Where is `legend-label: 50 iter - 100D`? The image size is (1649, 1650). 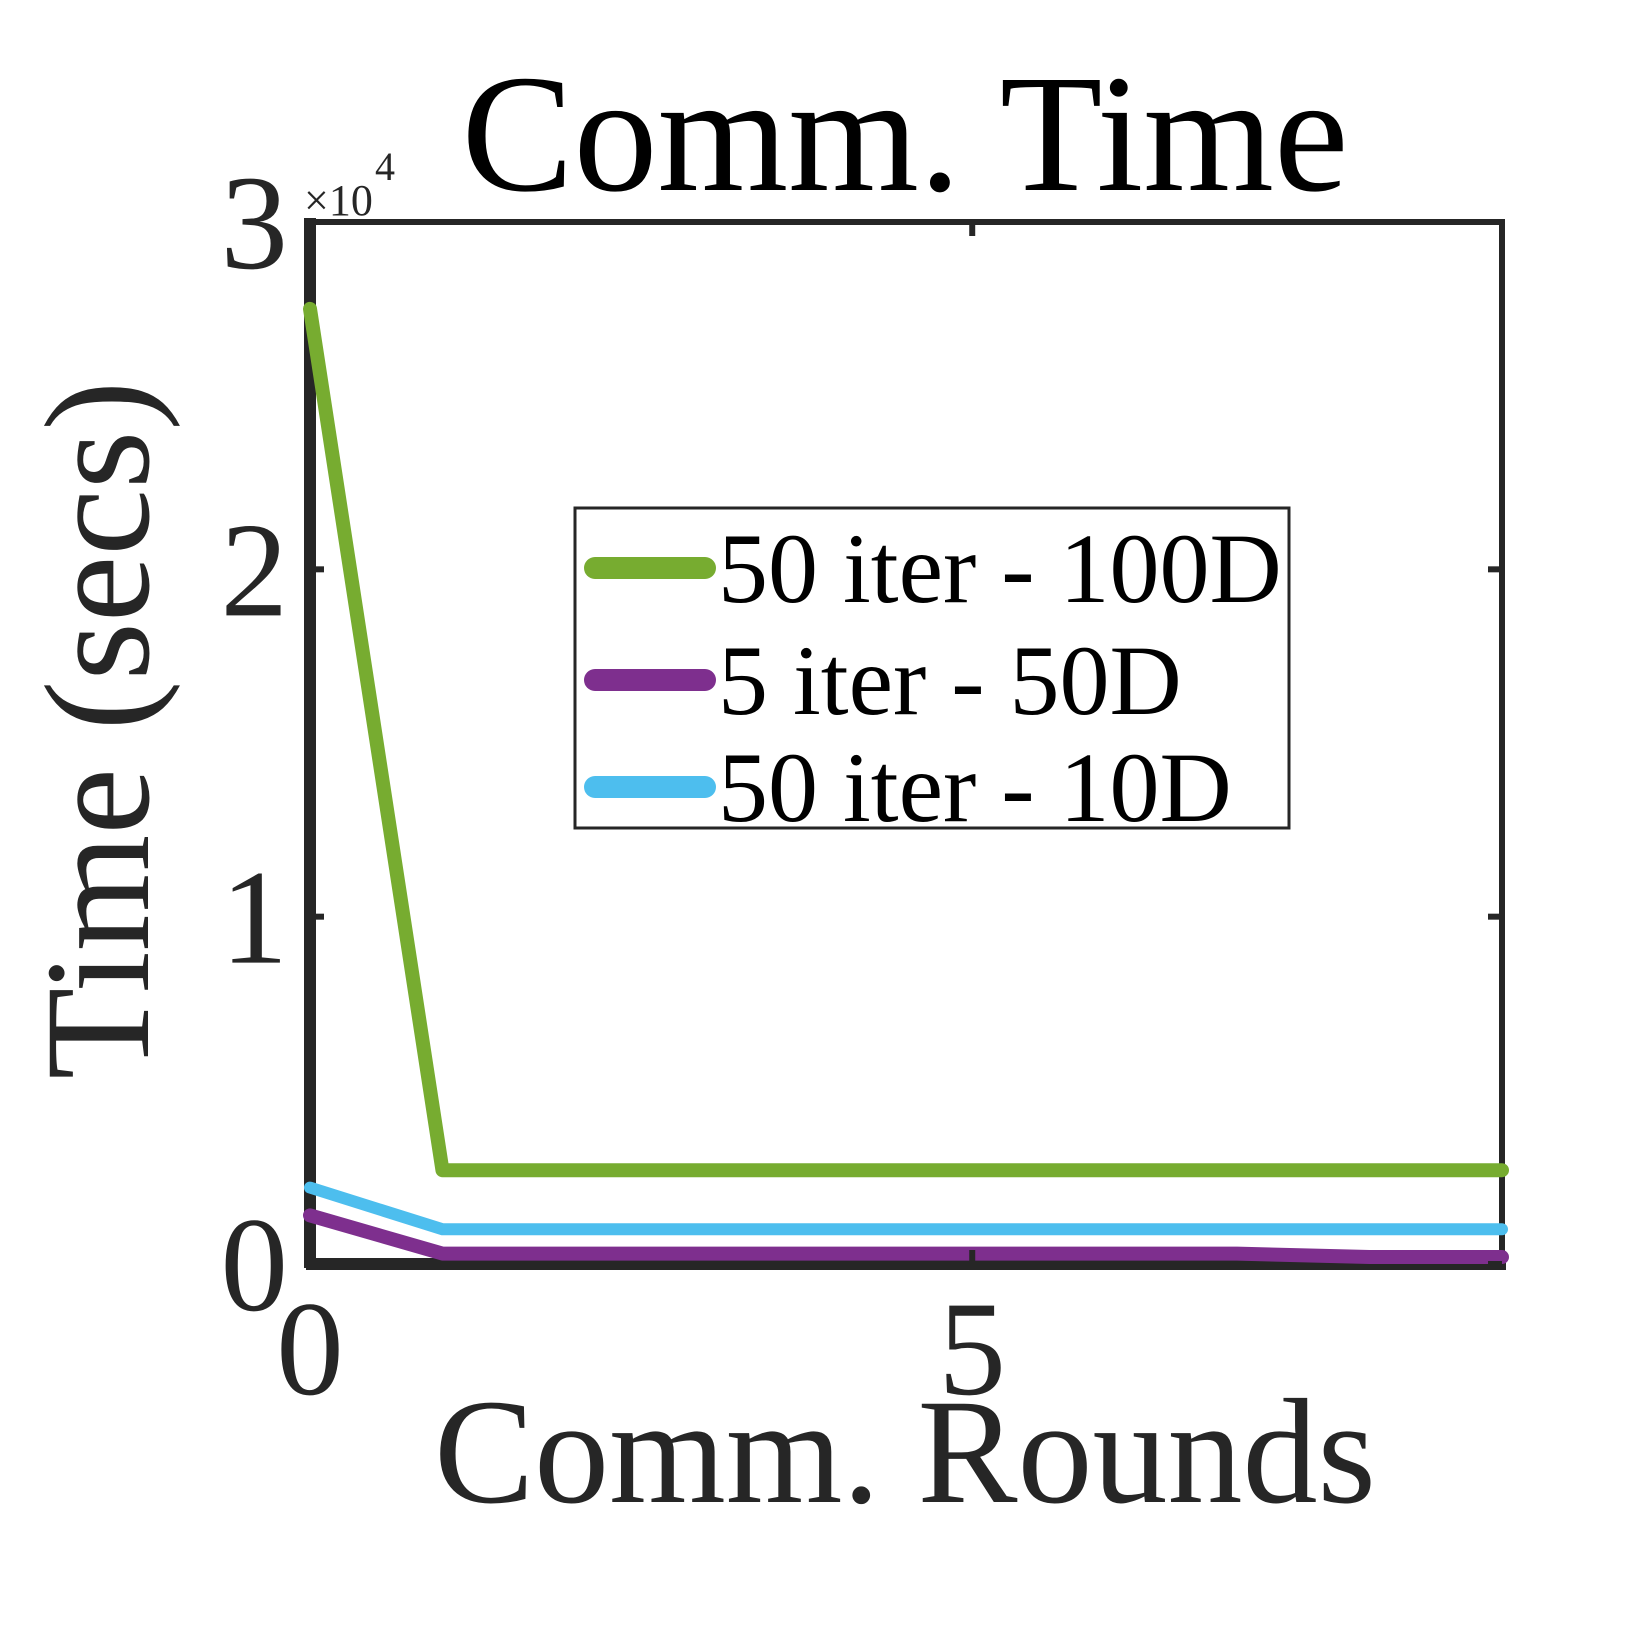
legend-label: 50 iter - 100D is located at coordinates (1000, 568).